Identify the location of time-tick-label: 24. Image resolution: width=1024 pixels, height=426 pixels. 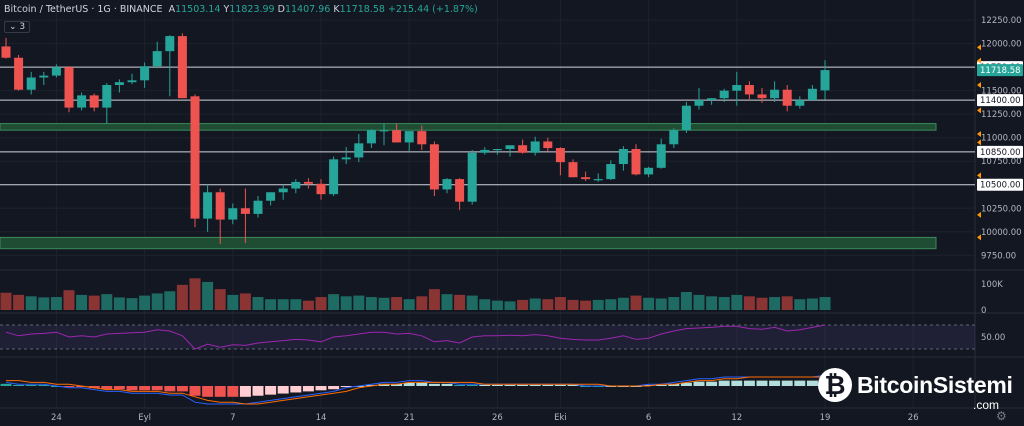
(56, 418).